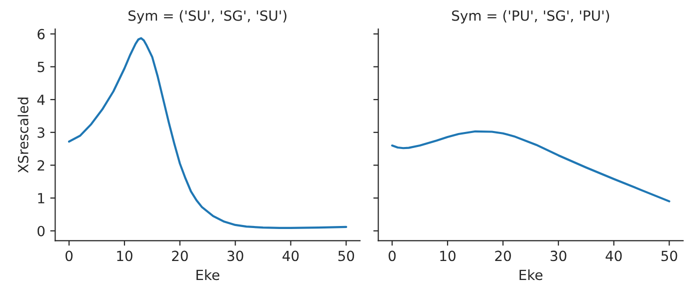 The width and height of the screenshot is (690, 290). I want to click on y-tick-label: 1, so click(41, 198).